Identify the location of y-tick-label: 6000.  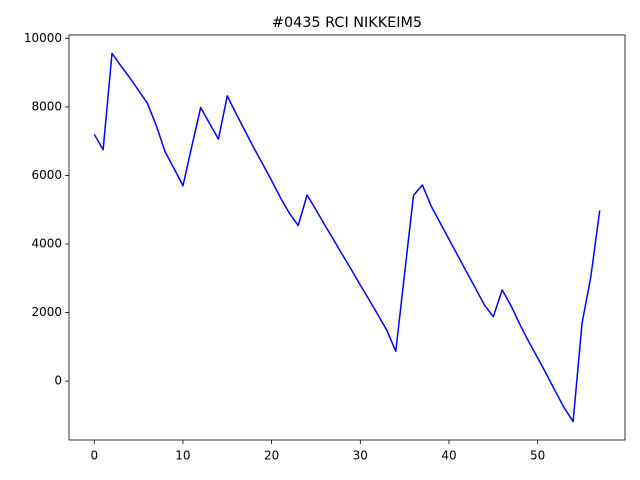
(46, 175).